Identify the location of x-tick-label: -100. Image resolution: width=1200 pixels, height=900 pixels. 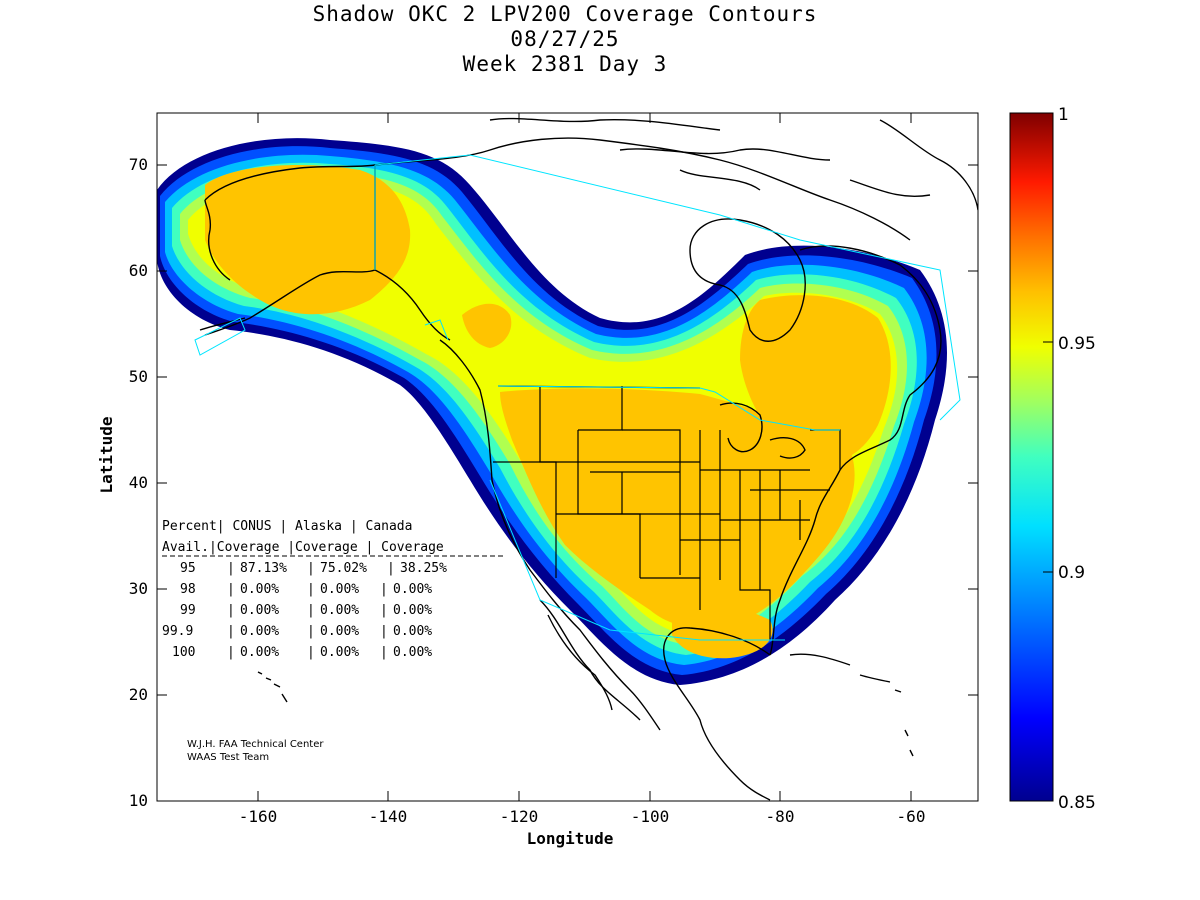
(650, 816).